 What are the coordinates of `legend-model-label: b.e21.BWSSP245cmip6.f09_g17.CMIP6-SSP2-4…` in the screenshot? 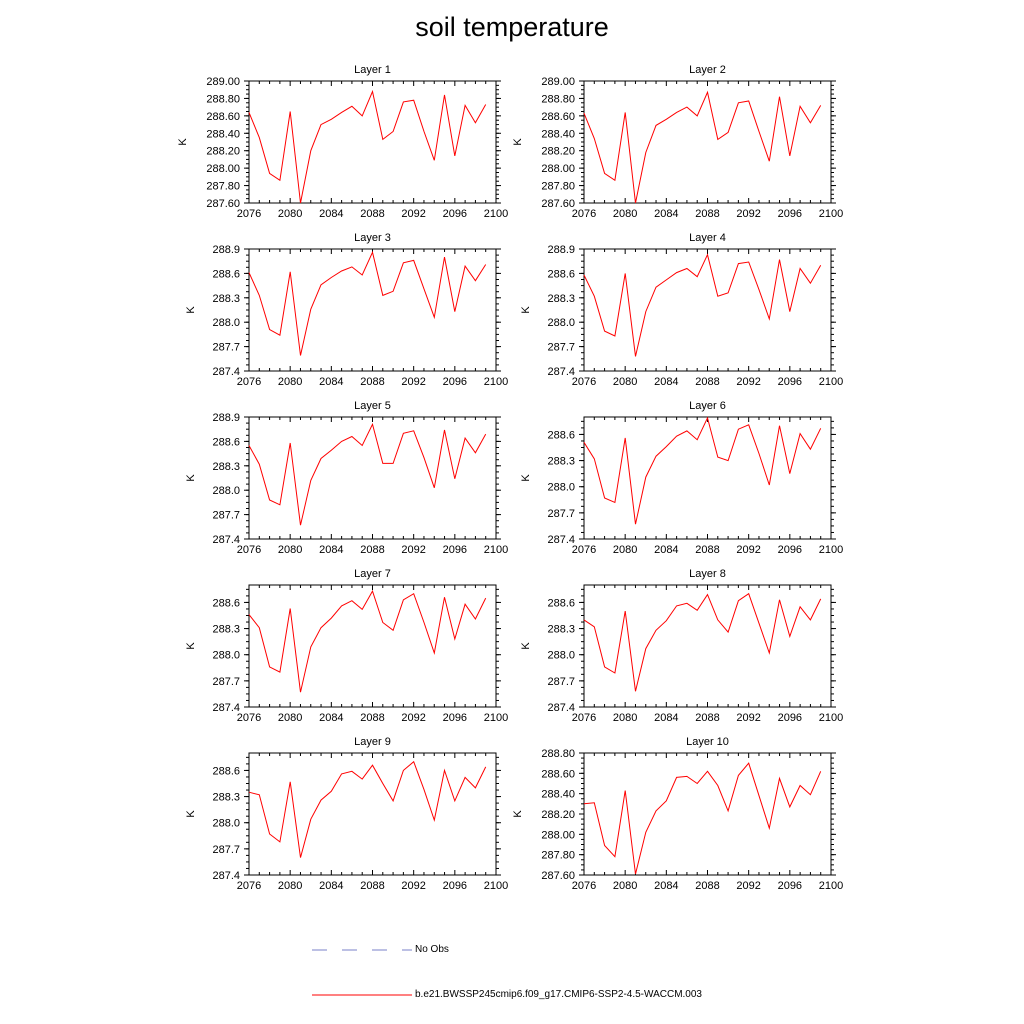 It's located at (558, 994).